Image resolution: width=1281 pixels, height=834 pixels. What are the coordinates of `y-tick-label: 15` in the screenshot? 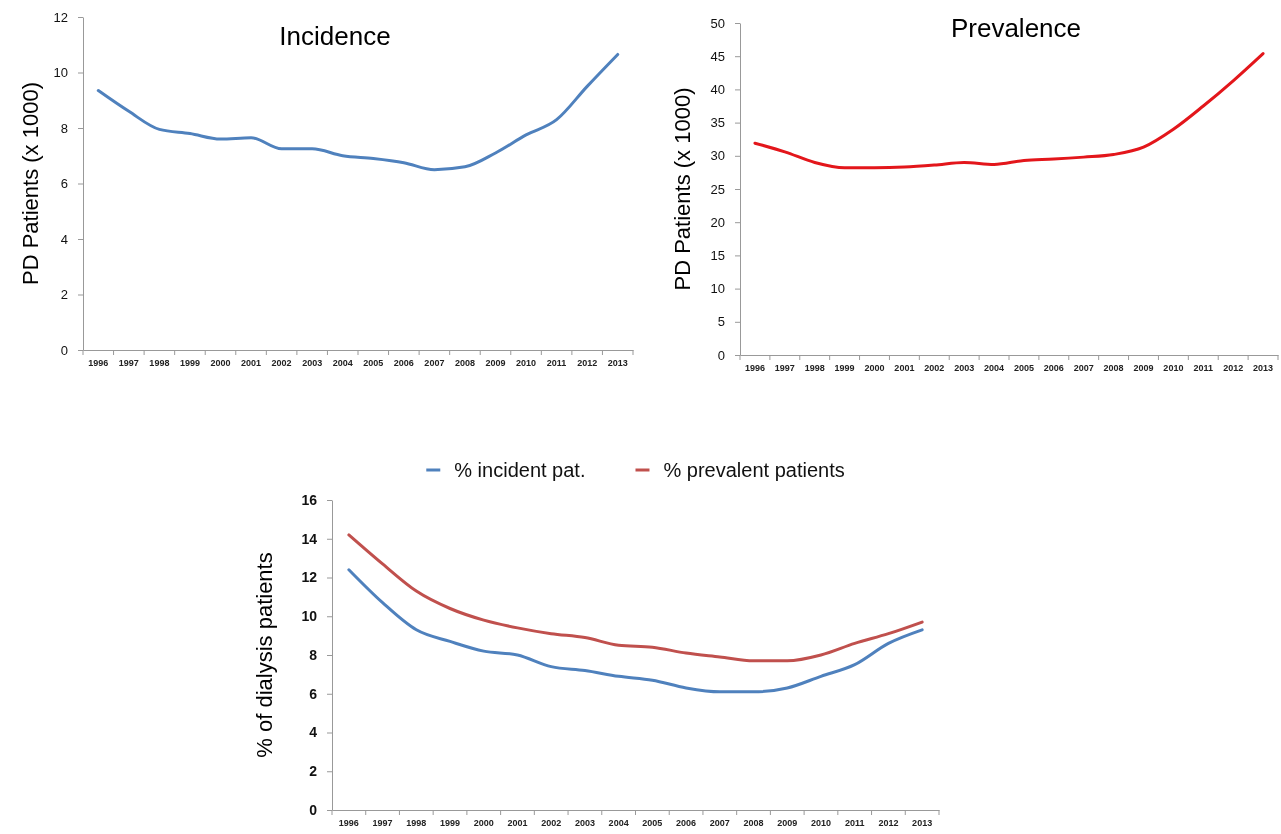 It's located at (717, 256).